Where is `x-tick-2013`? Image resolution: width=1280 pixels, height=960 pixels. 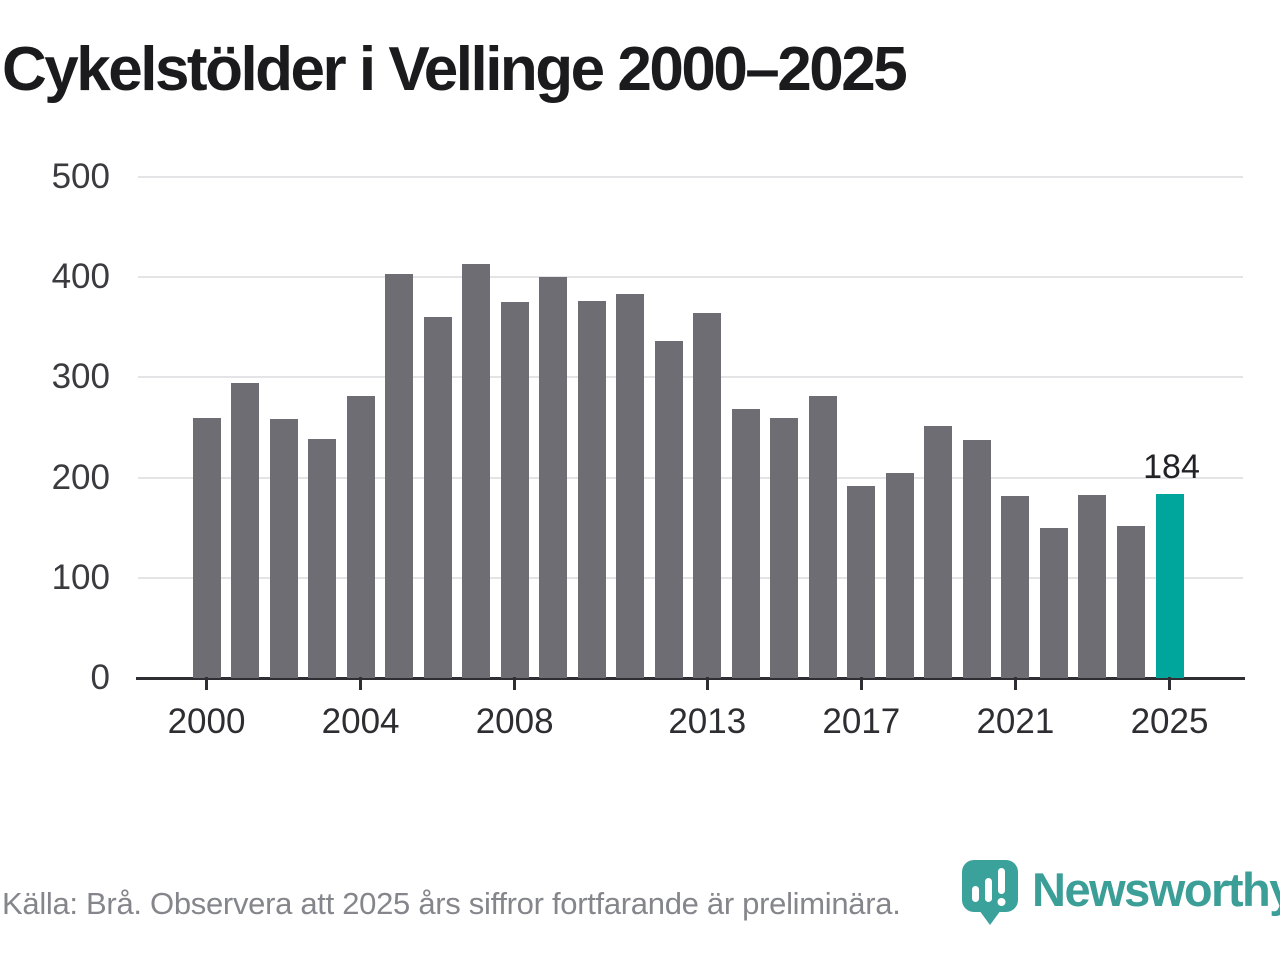 x-tick-2013 is located at coordinates (707, 683).